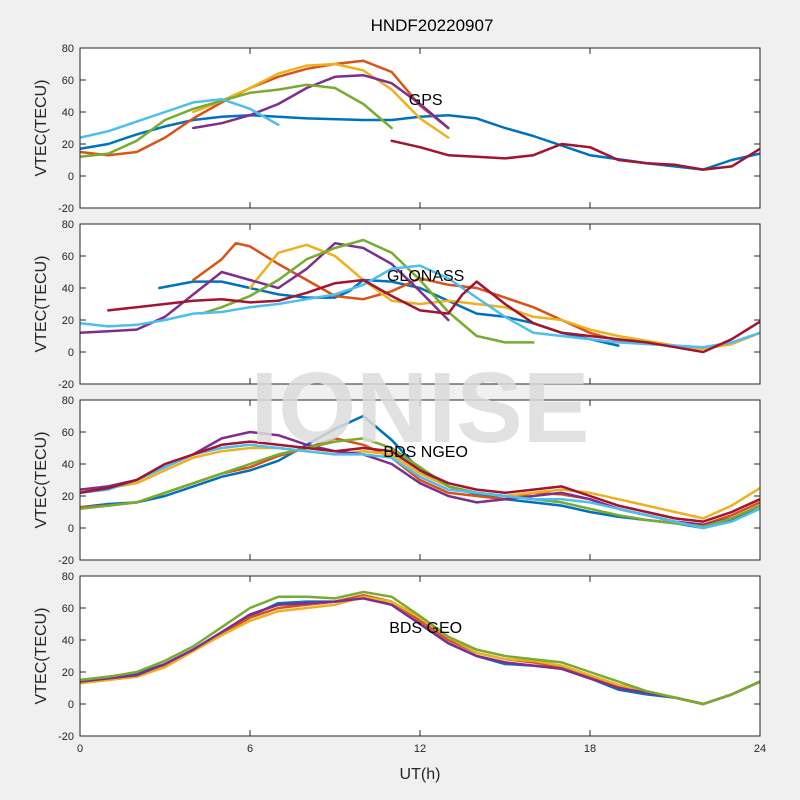 Image resolution: width=800 pixels, height=800 pixels. Describe the element at coordinates (426, 100) in the screenshot. I see `panel-annotation: GPS` at that location.